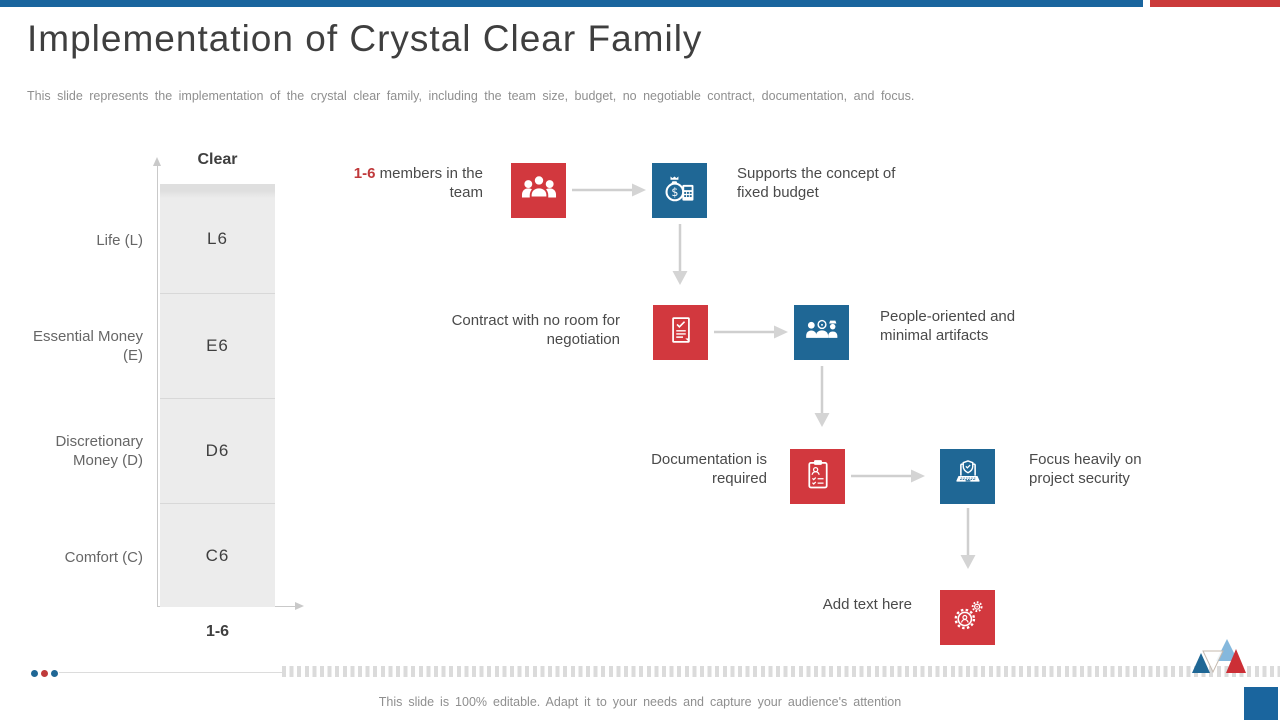  What do you see at coordinates (299, 606) in the screenshot?
I see `x-axis-arrowhead` at bounding box center [299, 606].